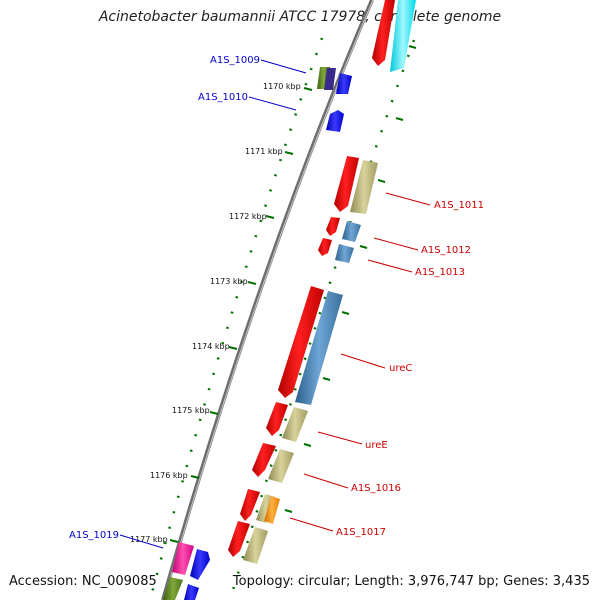 The width and height of the screenshot is (600, 600). I want to click on label-a1s-1017: A1S_1017, so click(361, 532).